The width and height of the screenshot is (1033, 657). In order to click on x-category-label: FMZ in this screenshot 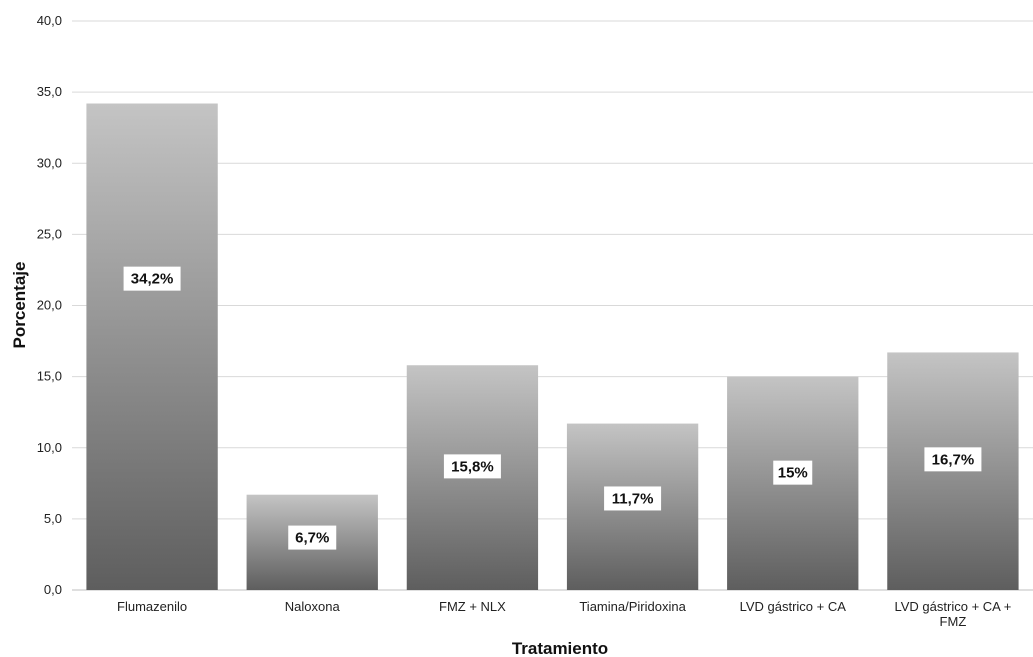, I will do `click(953, 621)`.